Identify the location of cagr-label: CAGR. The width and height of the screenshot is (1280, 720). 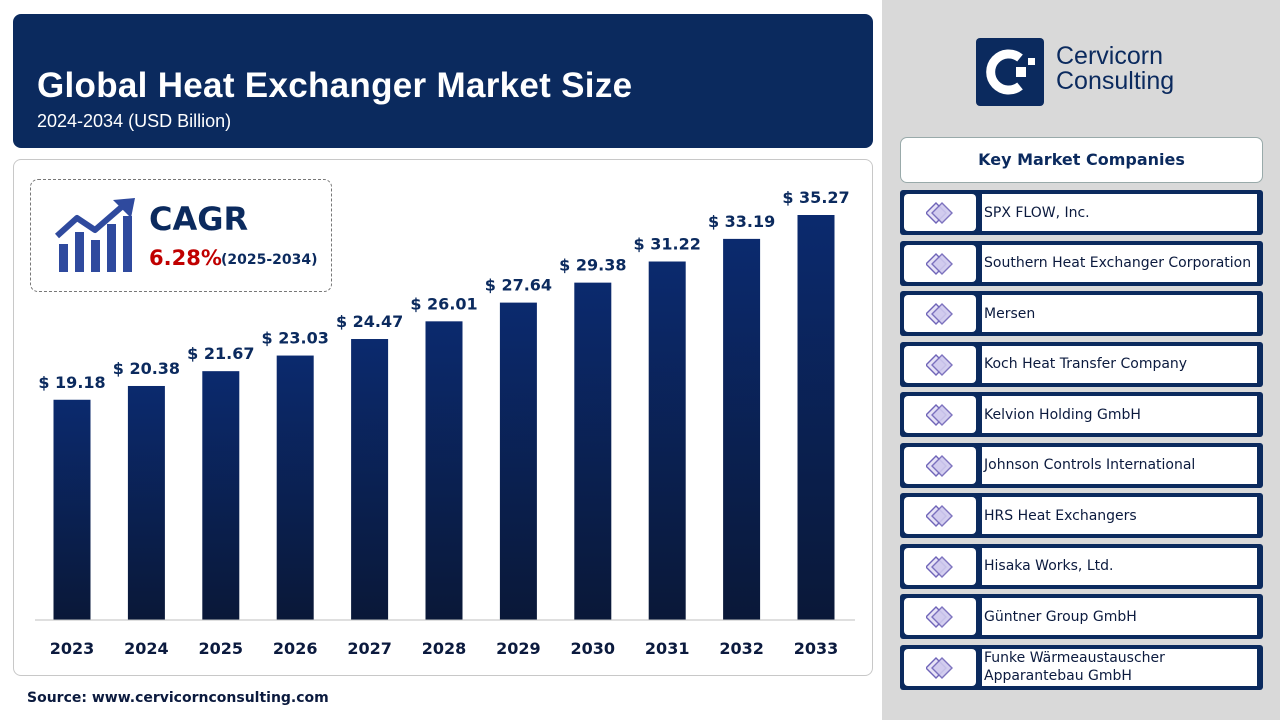
(199, 219).